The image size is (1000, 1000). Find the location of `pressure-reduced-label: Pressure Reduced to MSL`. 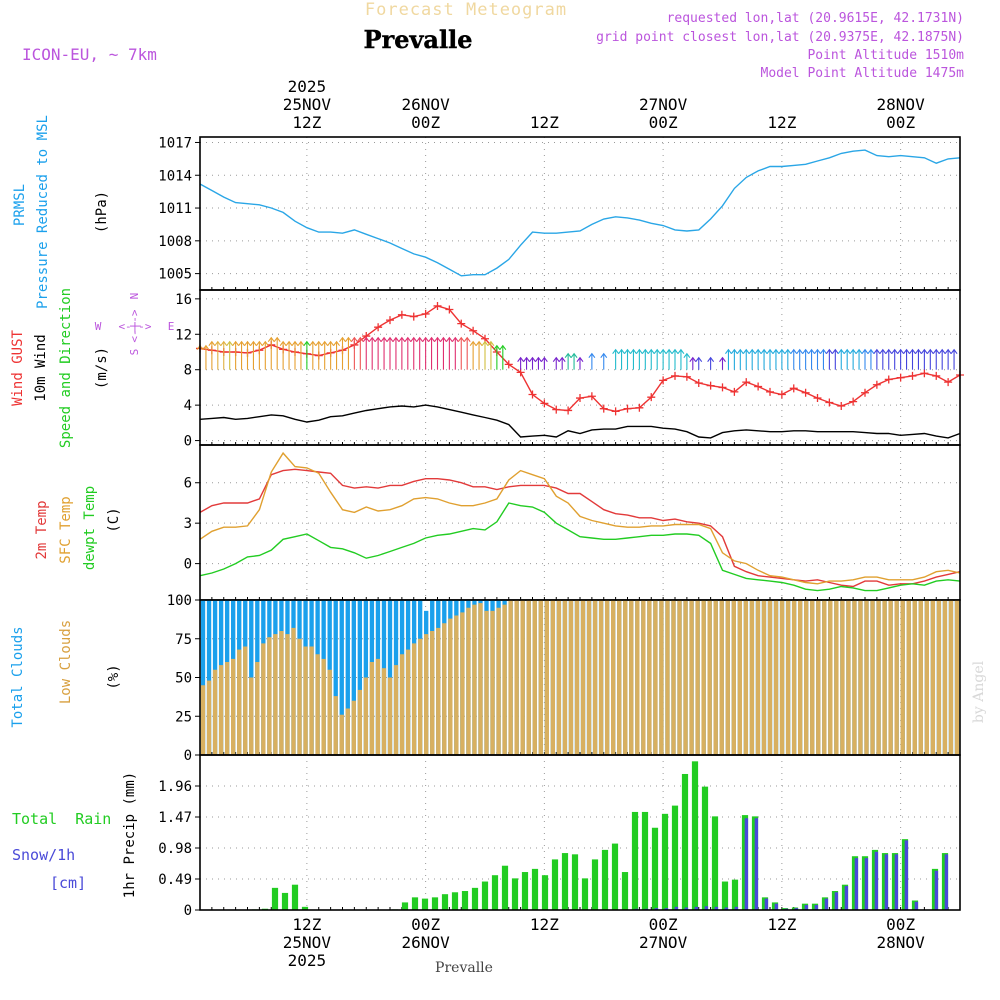

pressure-reduced-label: Pressure Reduced to MSL is located at coordinates (43, 212).